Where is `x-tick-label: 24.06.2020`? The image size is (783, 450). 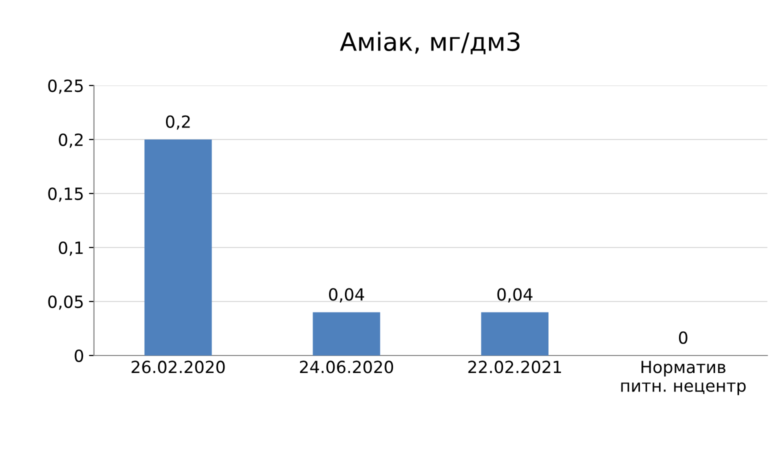 x-tick-label: 24.06.2020 is located at coordinates (347, 367).